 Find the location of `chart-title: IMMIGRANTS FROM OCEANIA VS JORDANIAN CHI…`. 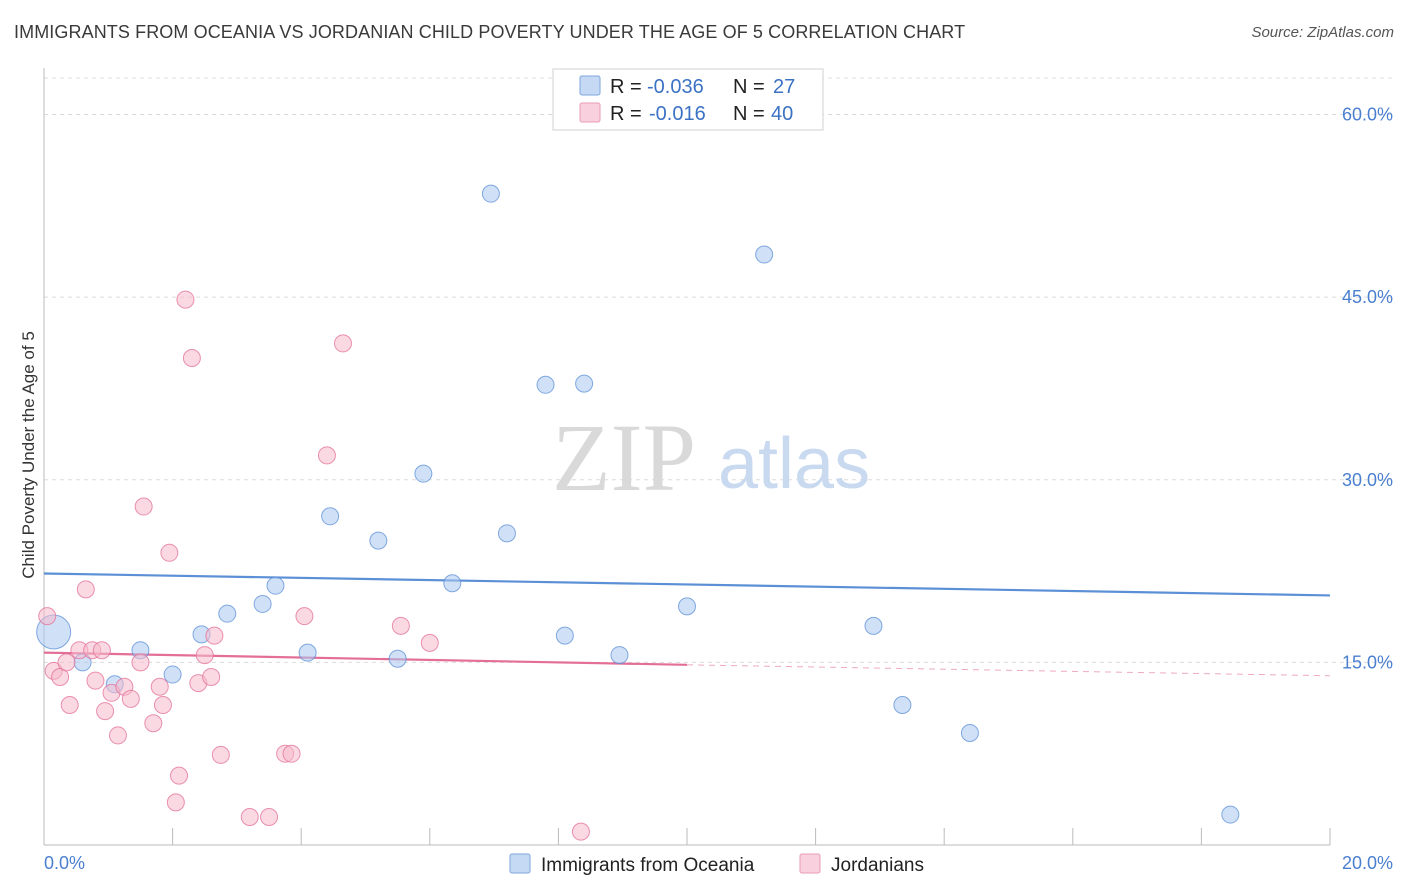

chart-title: IMMIGRANTS FROM OCEANIA VS JORDANIAN CHI… is located at coordinates (490, 32).